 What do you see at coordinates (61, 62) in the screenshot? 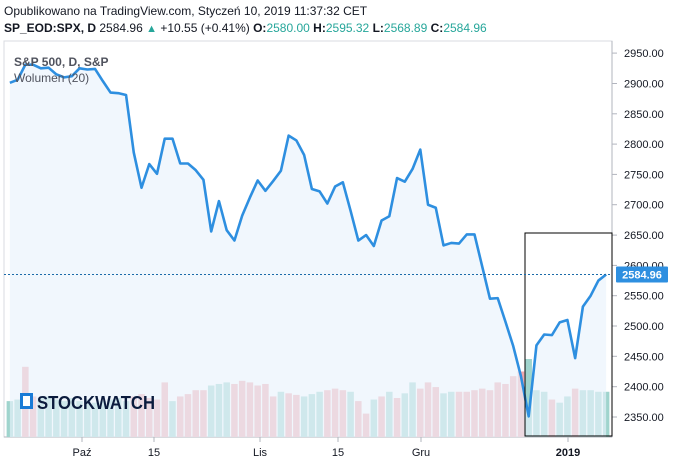
I see `legend-title: S&P 500, D, S&P` at bounding box center [61, 62].